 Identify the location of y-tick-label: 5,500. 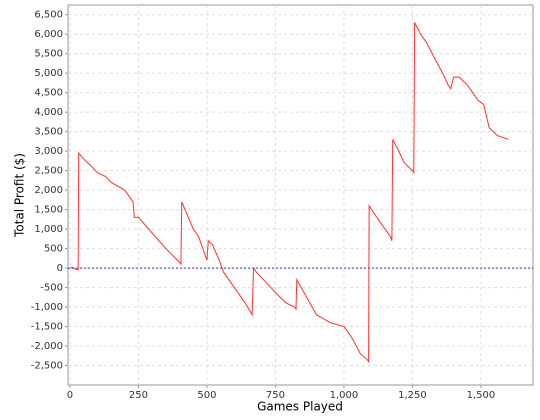
(48, 54).